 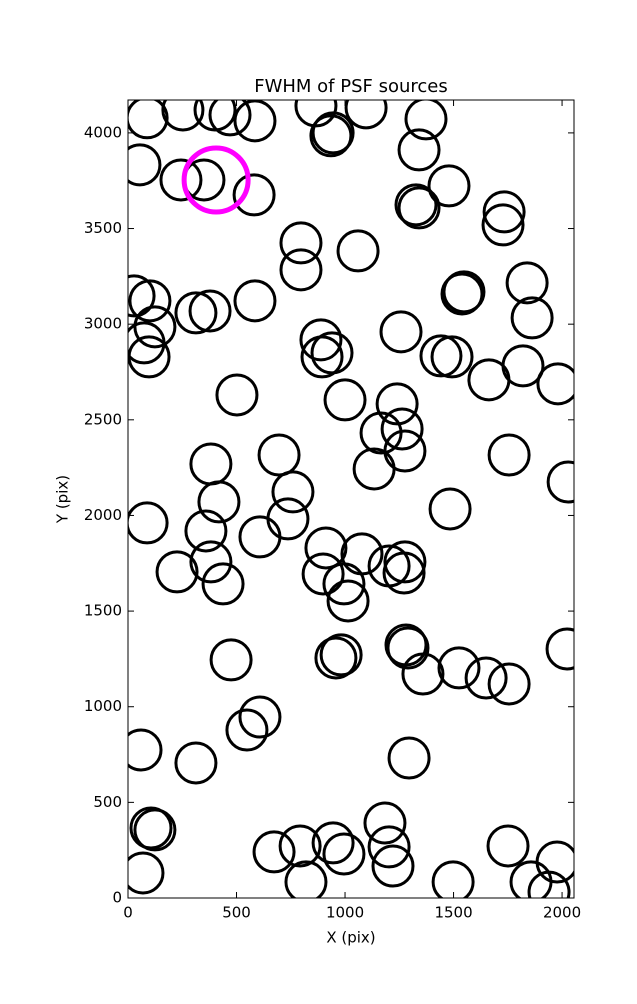 I want to click on y-tick-label: 2000, so click(x=103, y=515).